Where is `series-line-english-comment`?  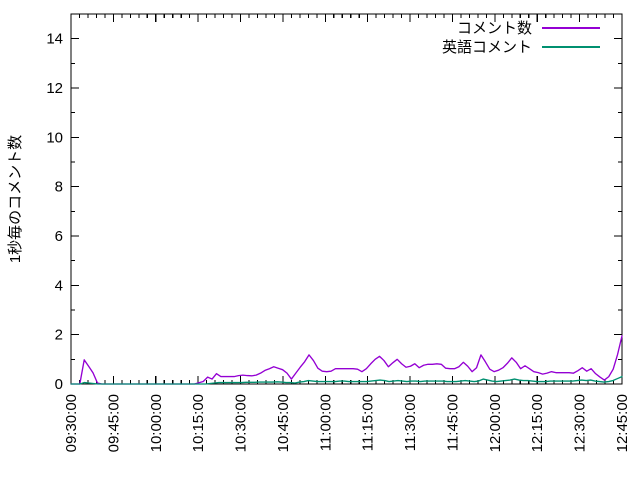
series-line-english-comment is located at coordinates (346, 380).